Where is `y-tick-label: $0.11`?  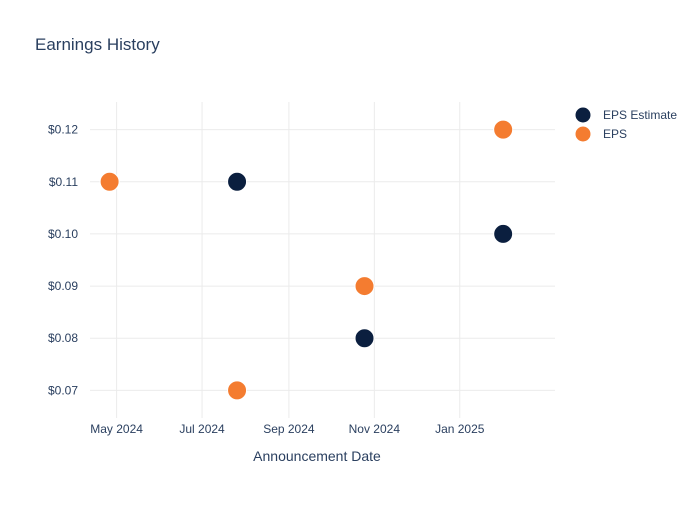 y-tick-label: $0.11 is located at coordinates (63, 182).